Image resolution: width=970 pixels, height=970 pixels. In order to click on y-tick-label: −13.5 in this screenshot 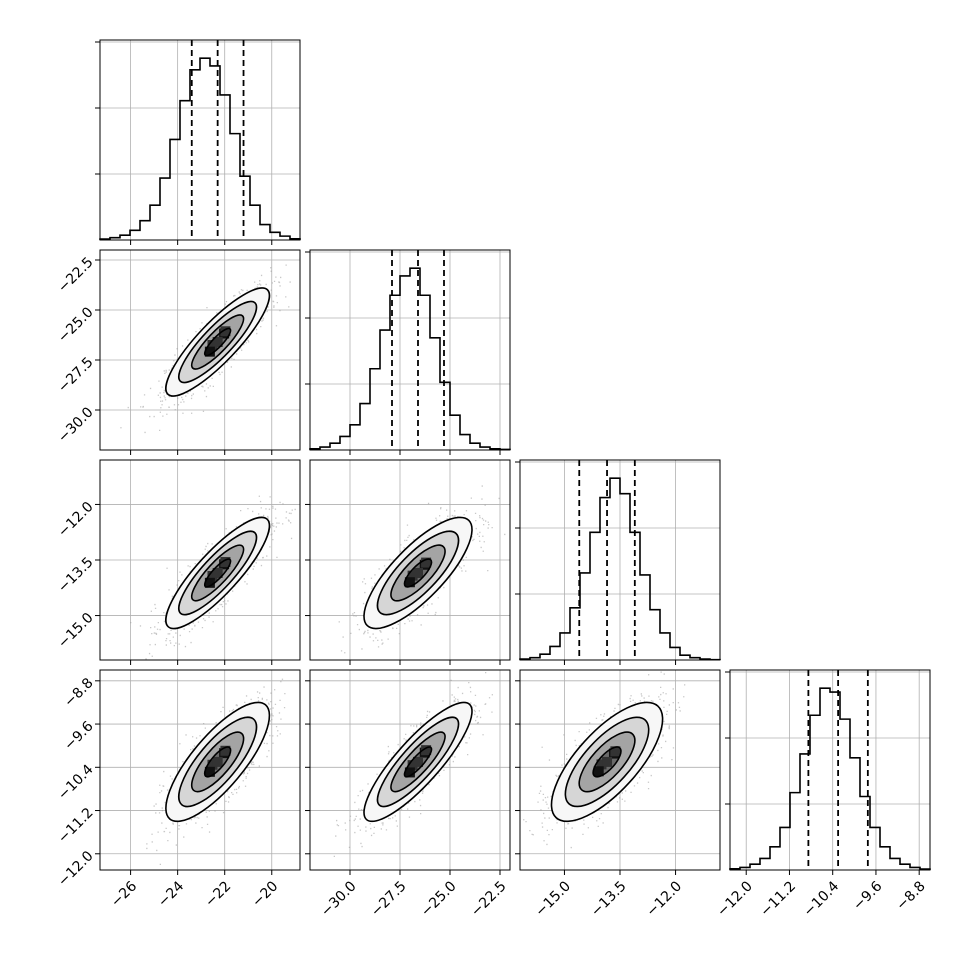, I will do `click(76, 575)`.